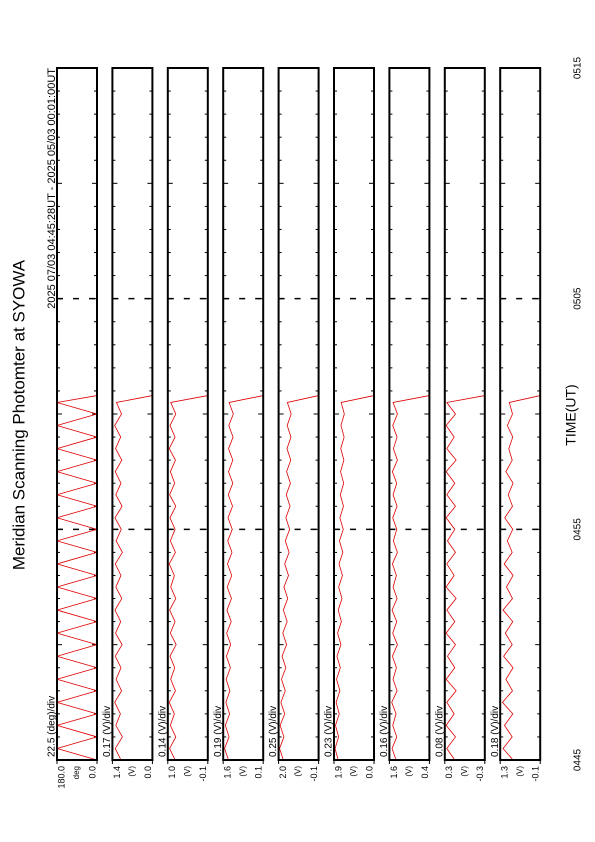 This screenshot has width=595, height=842. I want to click on y-tick-label: 0.1, so click(259, 772).